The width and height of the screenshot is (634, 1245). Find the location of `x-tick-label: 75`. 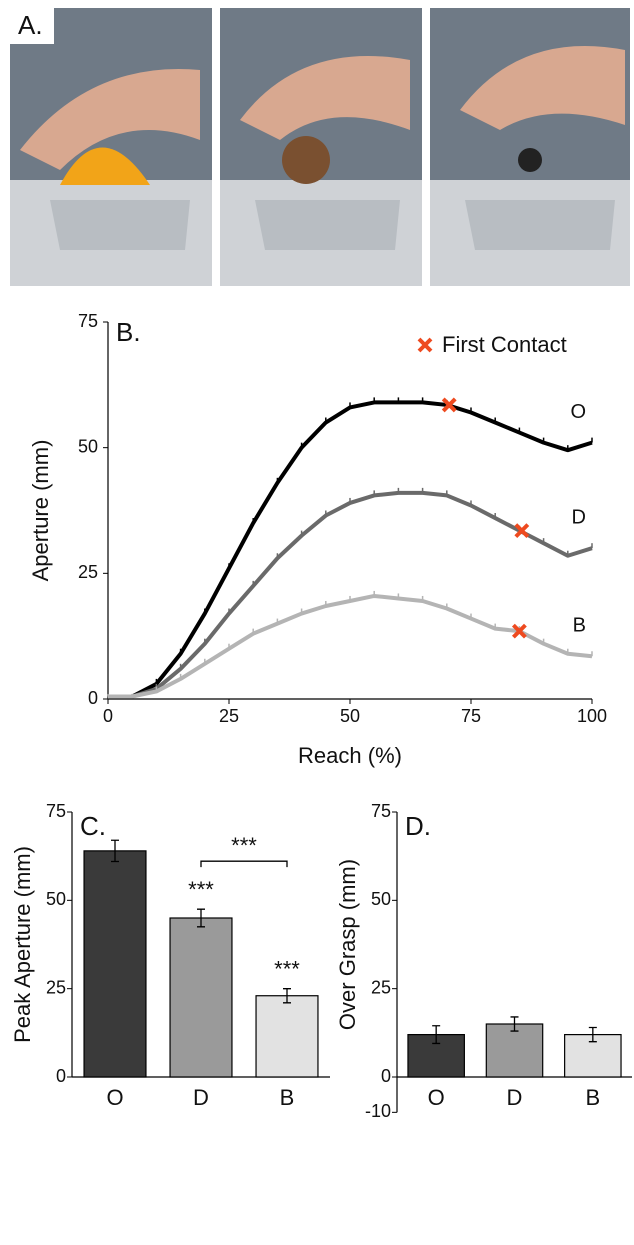

x-tick-label: 75 is located at coordinates (471, 716).